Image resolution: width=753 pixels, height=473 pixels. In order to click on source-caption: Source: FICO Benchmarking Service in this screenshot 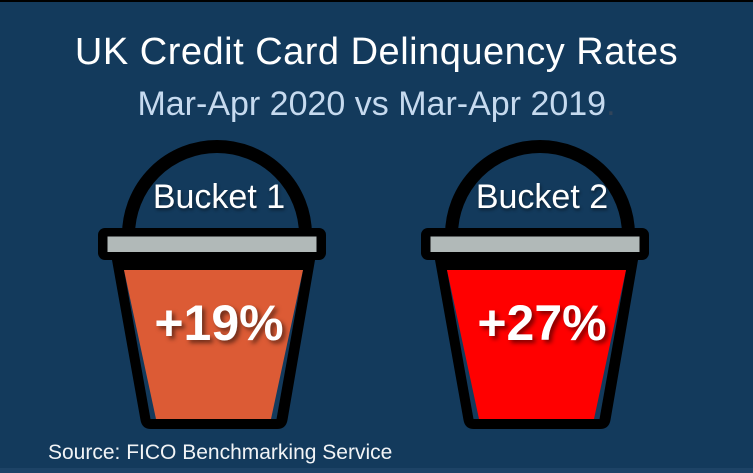, I will do `click(220, 452)`.